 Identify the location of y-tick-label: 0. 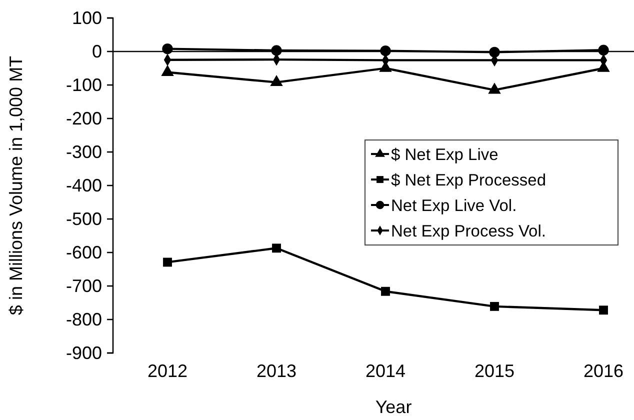
(97, 51).